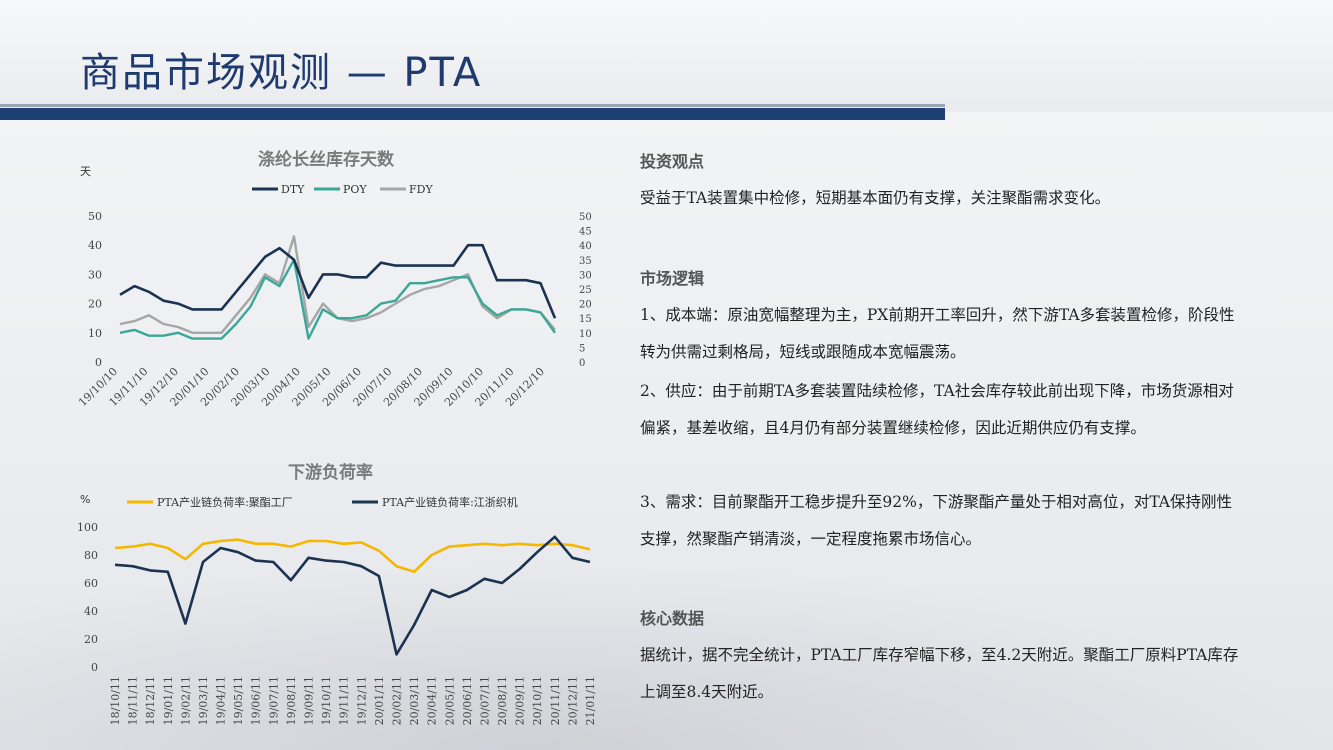  I want to click on chart1-right-tick-label: 25, so click(585, 290).